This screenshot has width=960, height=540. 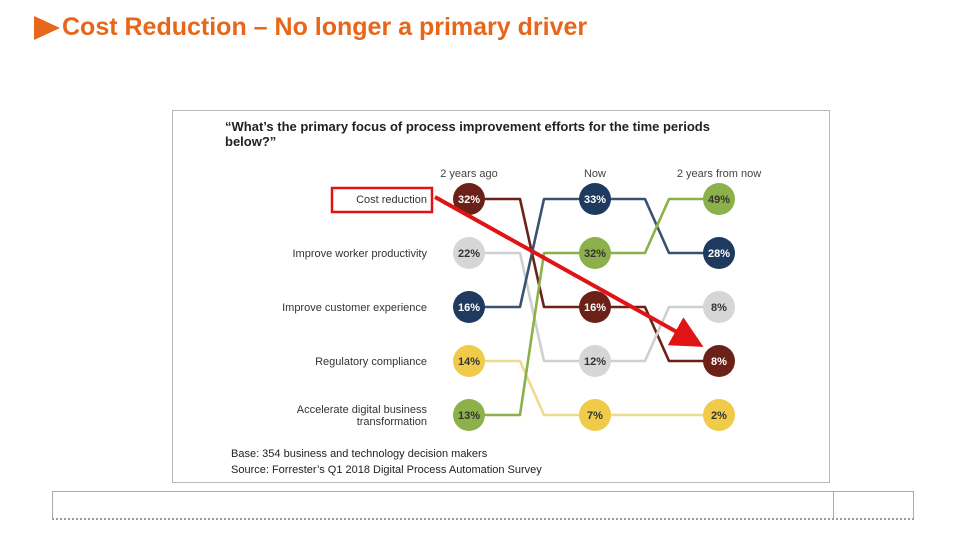 I want to click on data-node: 49%, so click(x=719, y=199).